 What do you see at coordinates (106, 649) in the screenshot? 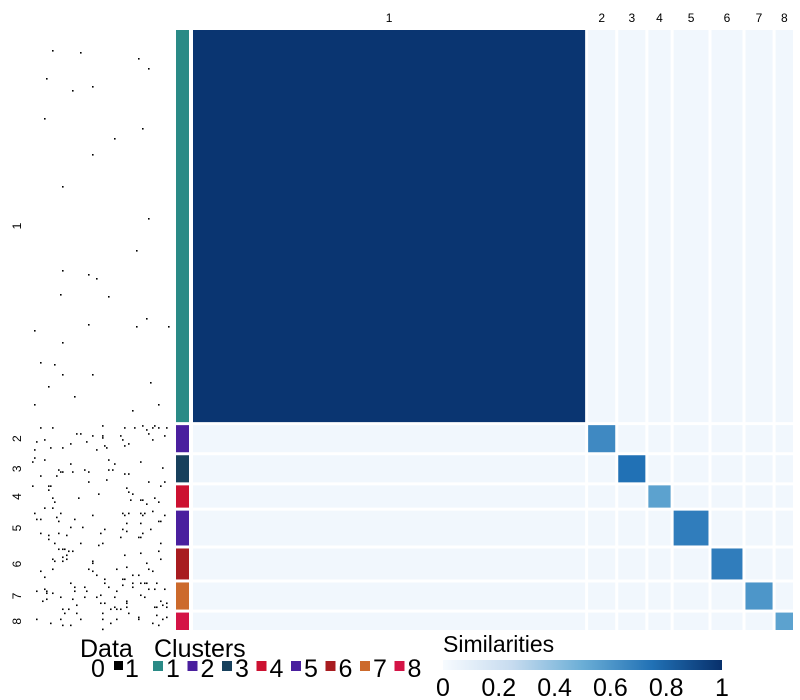
I see `data-legend-title: Data` at bounding box center [106, 649].